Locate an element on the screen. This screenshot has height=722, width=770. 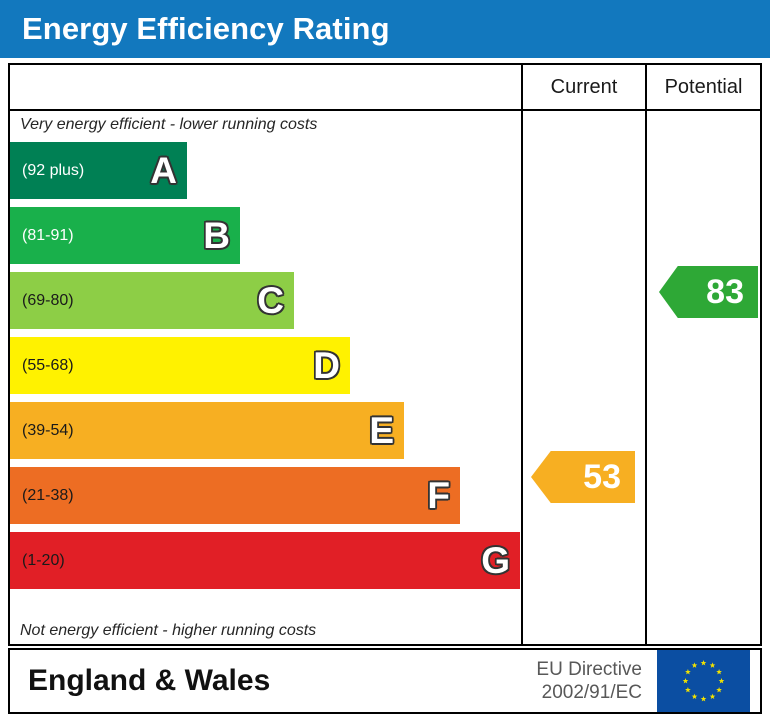
band-range: (21-38) is located at coordinates (48, 495).